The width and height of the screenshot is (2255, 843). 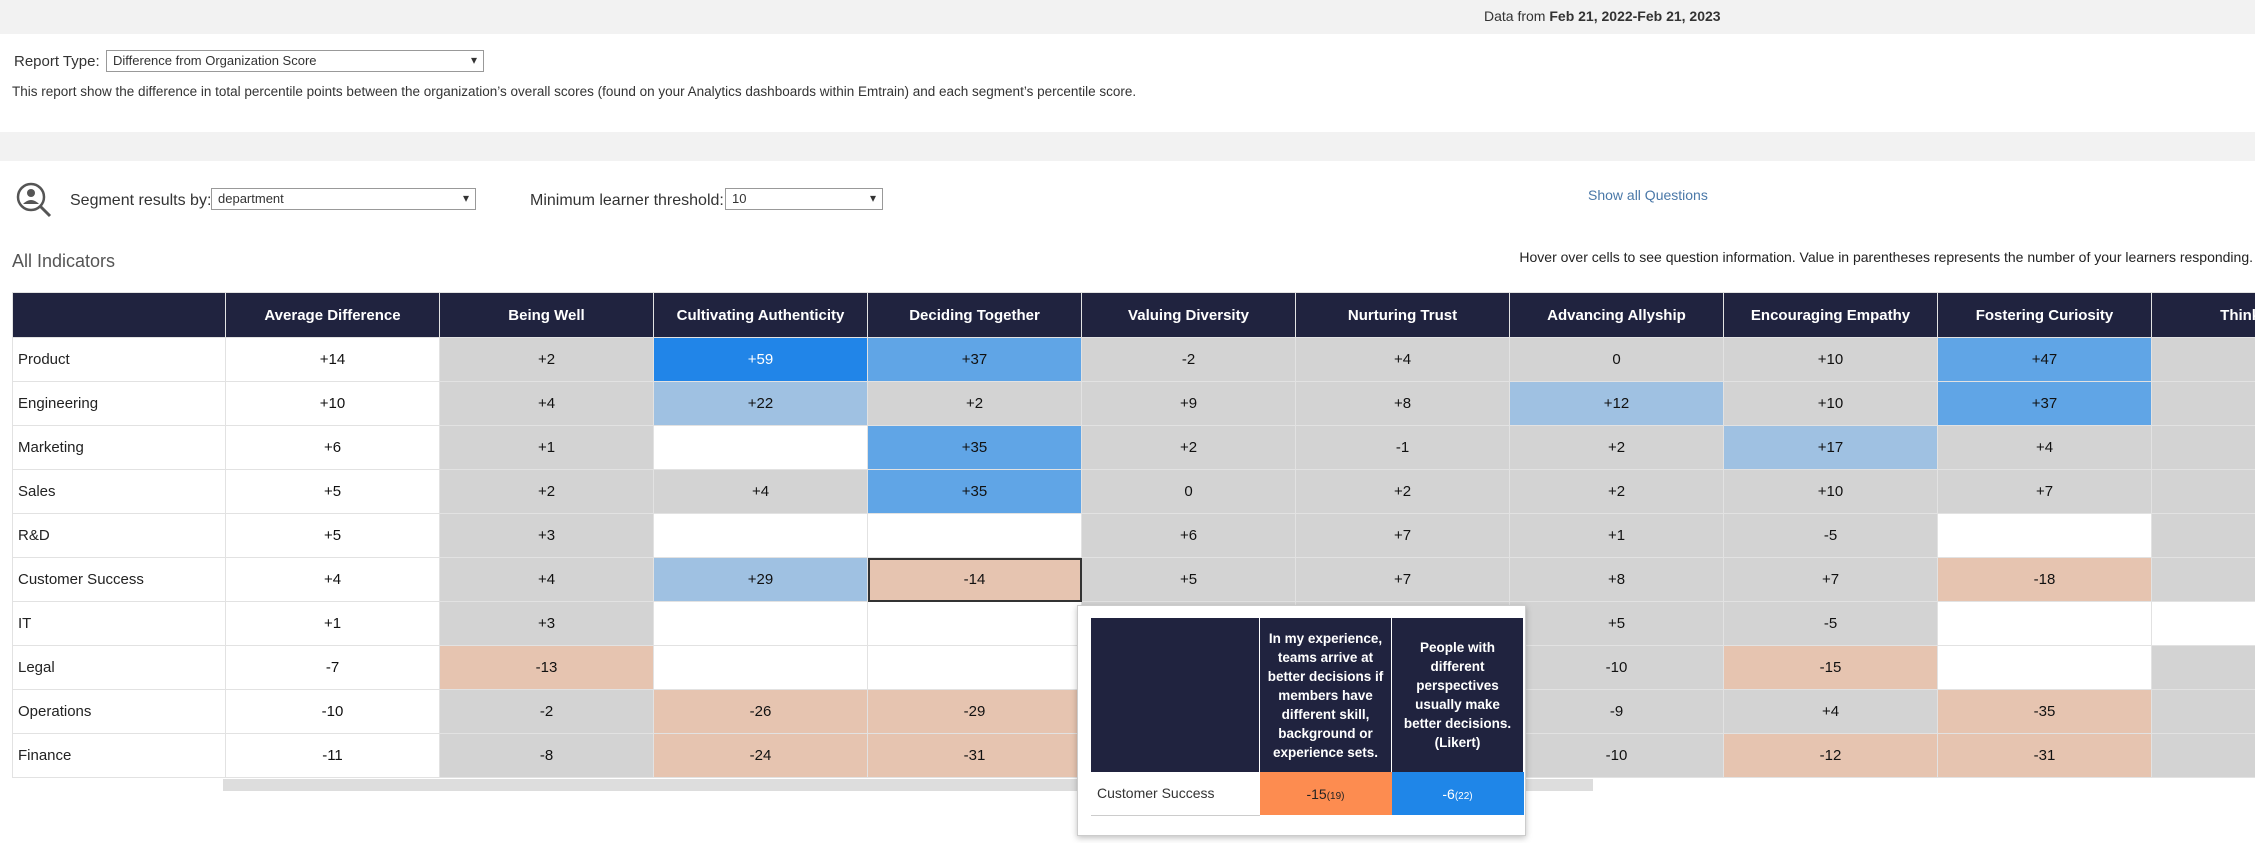 I want to click on report-dropdown: Difference from Organization Score, so click(x=295, y=61).